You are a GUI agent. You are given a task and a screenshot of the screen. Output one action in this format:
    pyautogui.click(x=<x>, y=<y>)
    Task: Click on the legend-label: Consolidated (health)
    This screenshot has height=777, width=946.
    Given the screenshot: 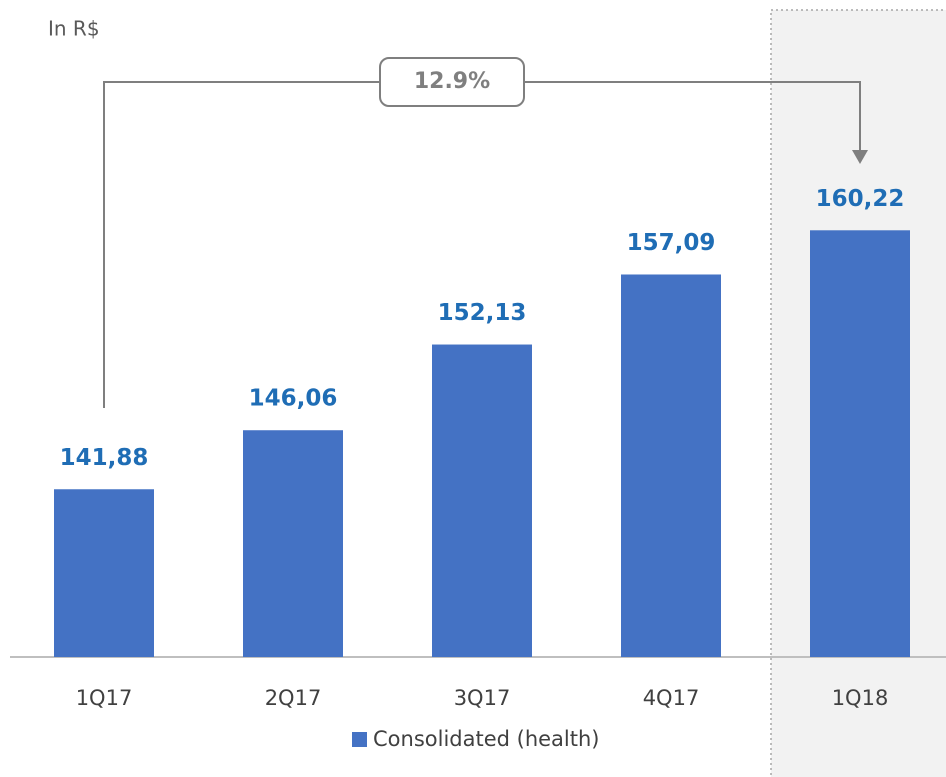 What is the action you would take?
    pyautogui.click(x=486, y=739)
    